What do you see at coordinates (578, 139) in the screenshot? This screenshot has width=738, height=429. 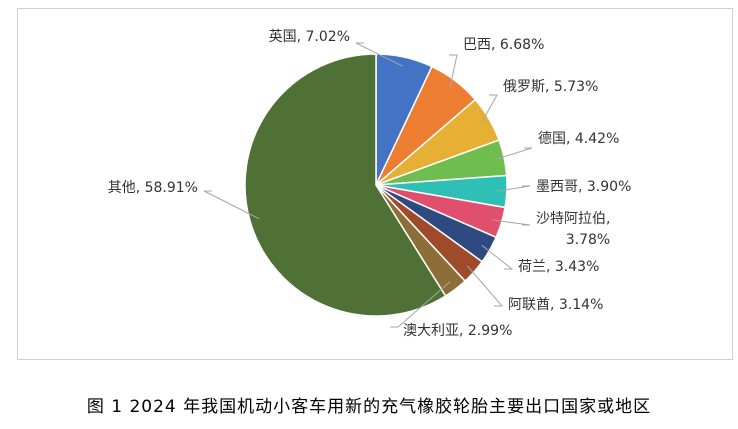 I see `slice-label-3: 德国, 4.42%` at bounding box center [578, 139].